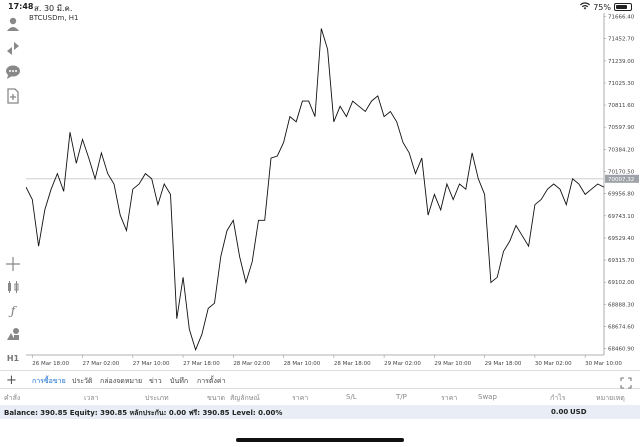 The image size is (640, 447). I want to click on x-tick-label: 29 Mar 10:00, so click(452, 364).